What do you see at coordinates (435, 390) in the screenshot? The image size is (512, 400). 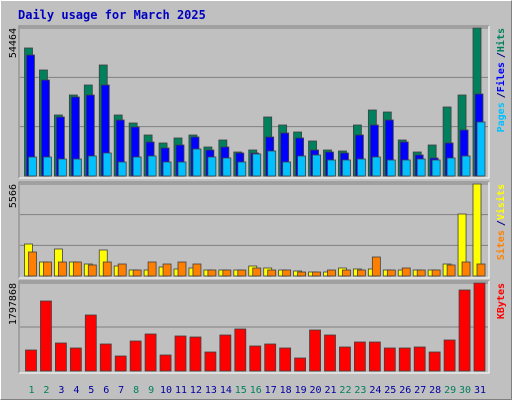 I see `x-tick-label: 28` at bounding box center [435, 390].